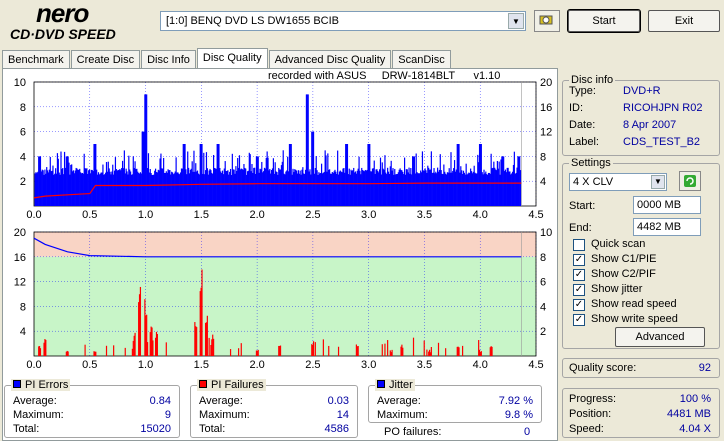 Image resolution: width=724 pixels, height=441 pixels. I want to click on position-label: Position:, so click(590, 414).